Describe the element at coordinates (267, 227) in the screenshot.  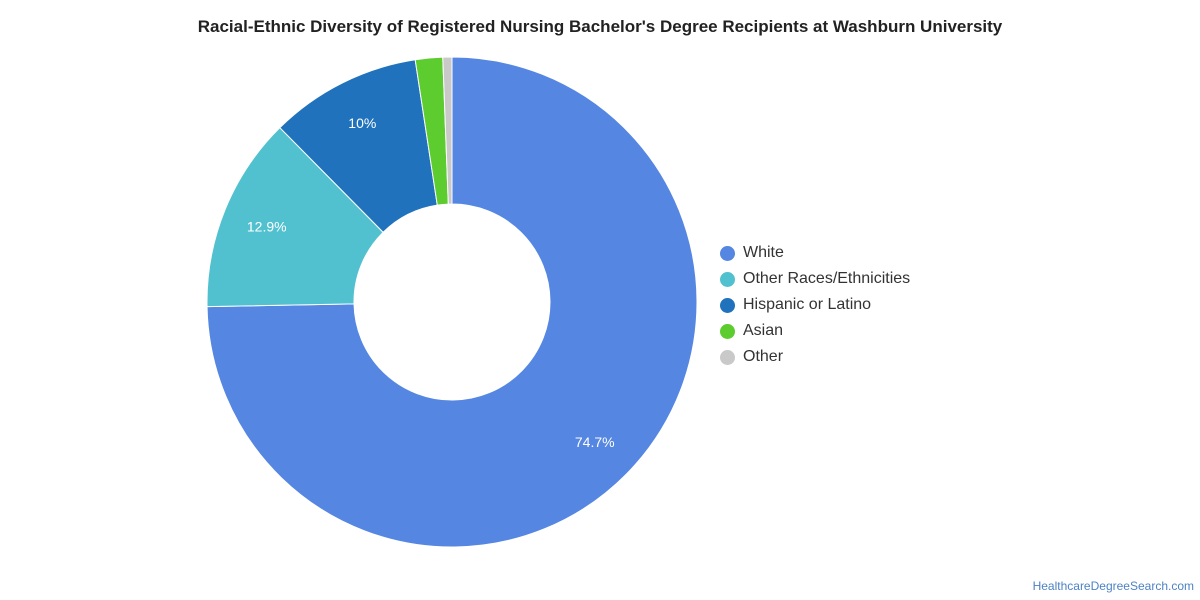
I see `slice-label-other-races-ethnicities: 12.9%` at that location.